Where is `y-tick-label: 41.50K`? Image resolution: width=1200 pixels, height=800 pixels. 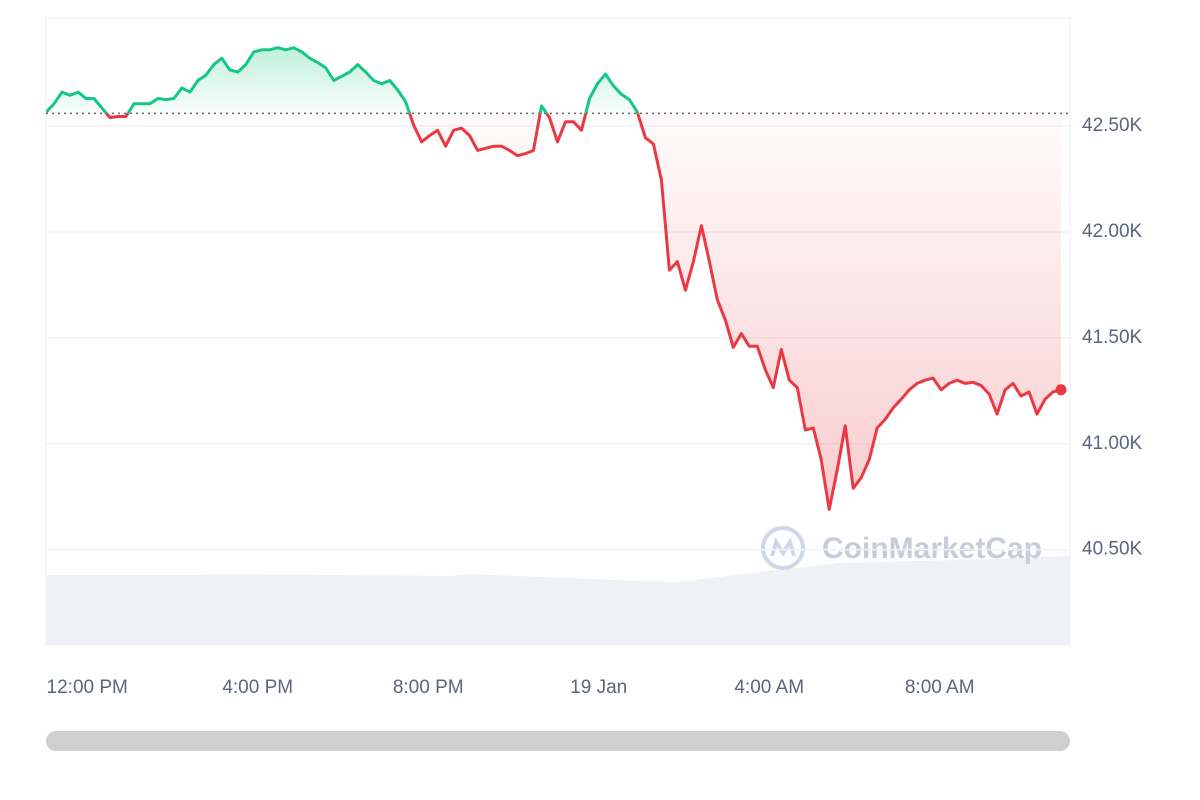
y-tick-label: 41.50K is located at coordinates (1112, 337).